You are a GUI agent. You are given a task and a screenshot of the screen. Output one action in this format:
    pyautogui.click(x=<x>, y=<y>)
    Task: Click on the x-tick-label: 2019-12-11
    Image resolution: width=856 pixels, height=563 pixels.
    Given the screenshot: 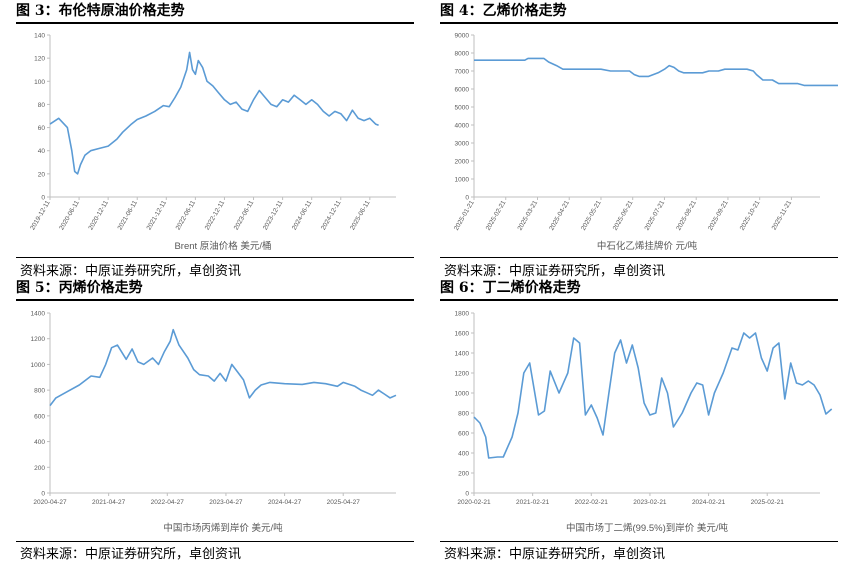 What is the action you would take?
    pyautogui.click(x=40, y=215)
    